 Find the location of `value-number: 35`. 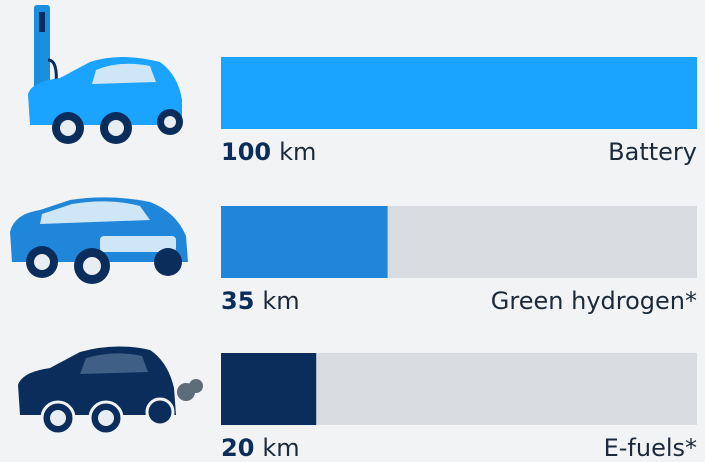

value-number: 35 is located at coordinates (237, 301).